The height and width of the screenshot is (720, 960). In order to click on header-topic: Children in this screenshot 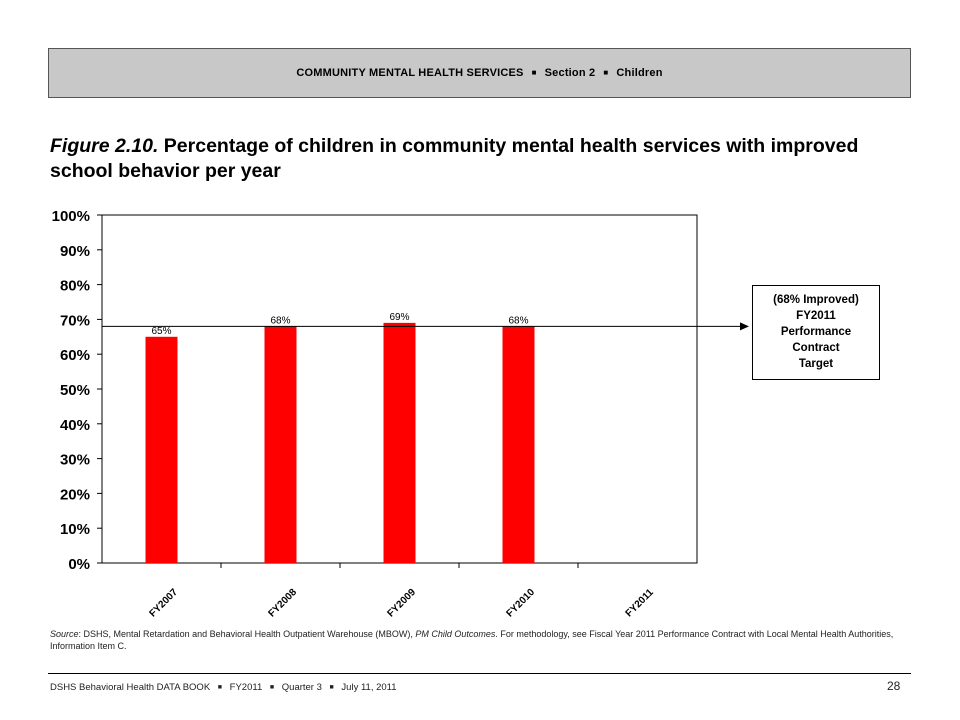, I will do `click(639, 73)`.